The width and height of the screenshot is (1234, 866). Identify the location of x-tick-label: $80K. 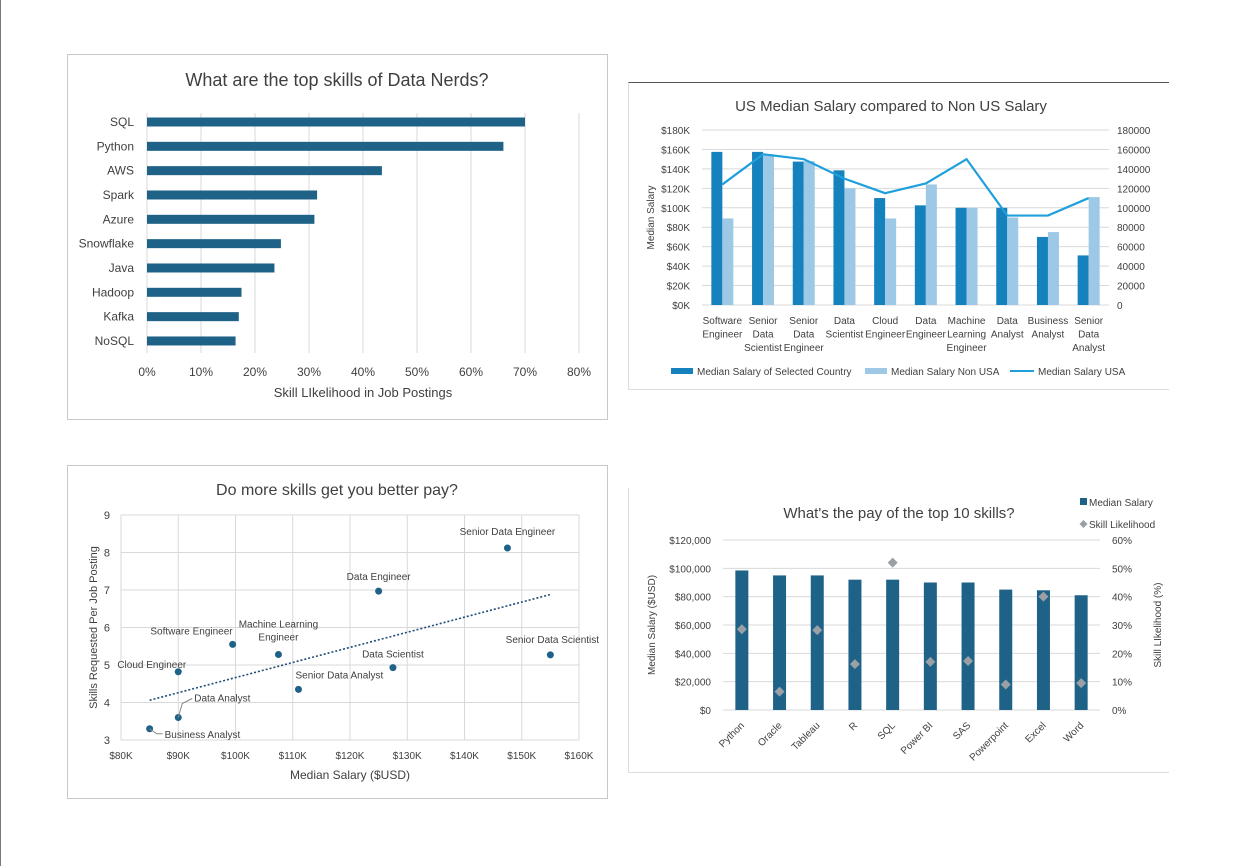
(121, 756).